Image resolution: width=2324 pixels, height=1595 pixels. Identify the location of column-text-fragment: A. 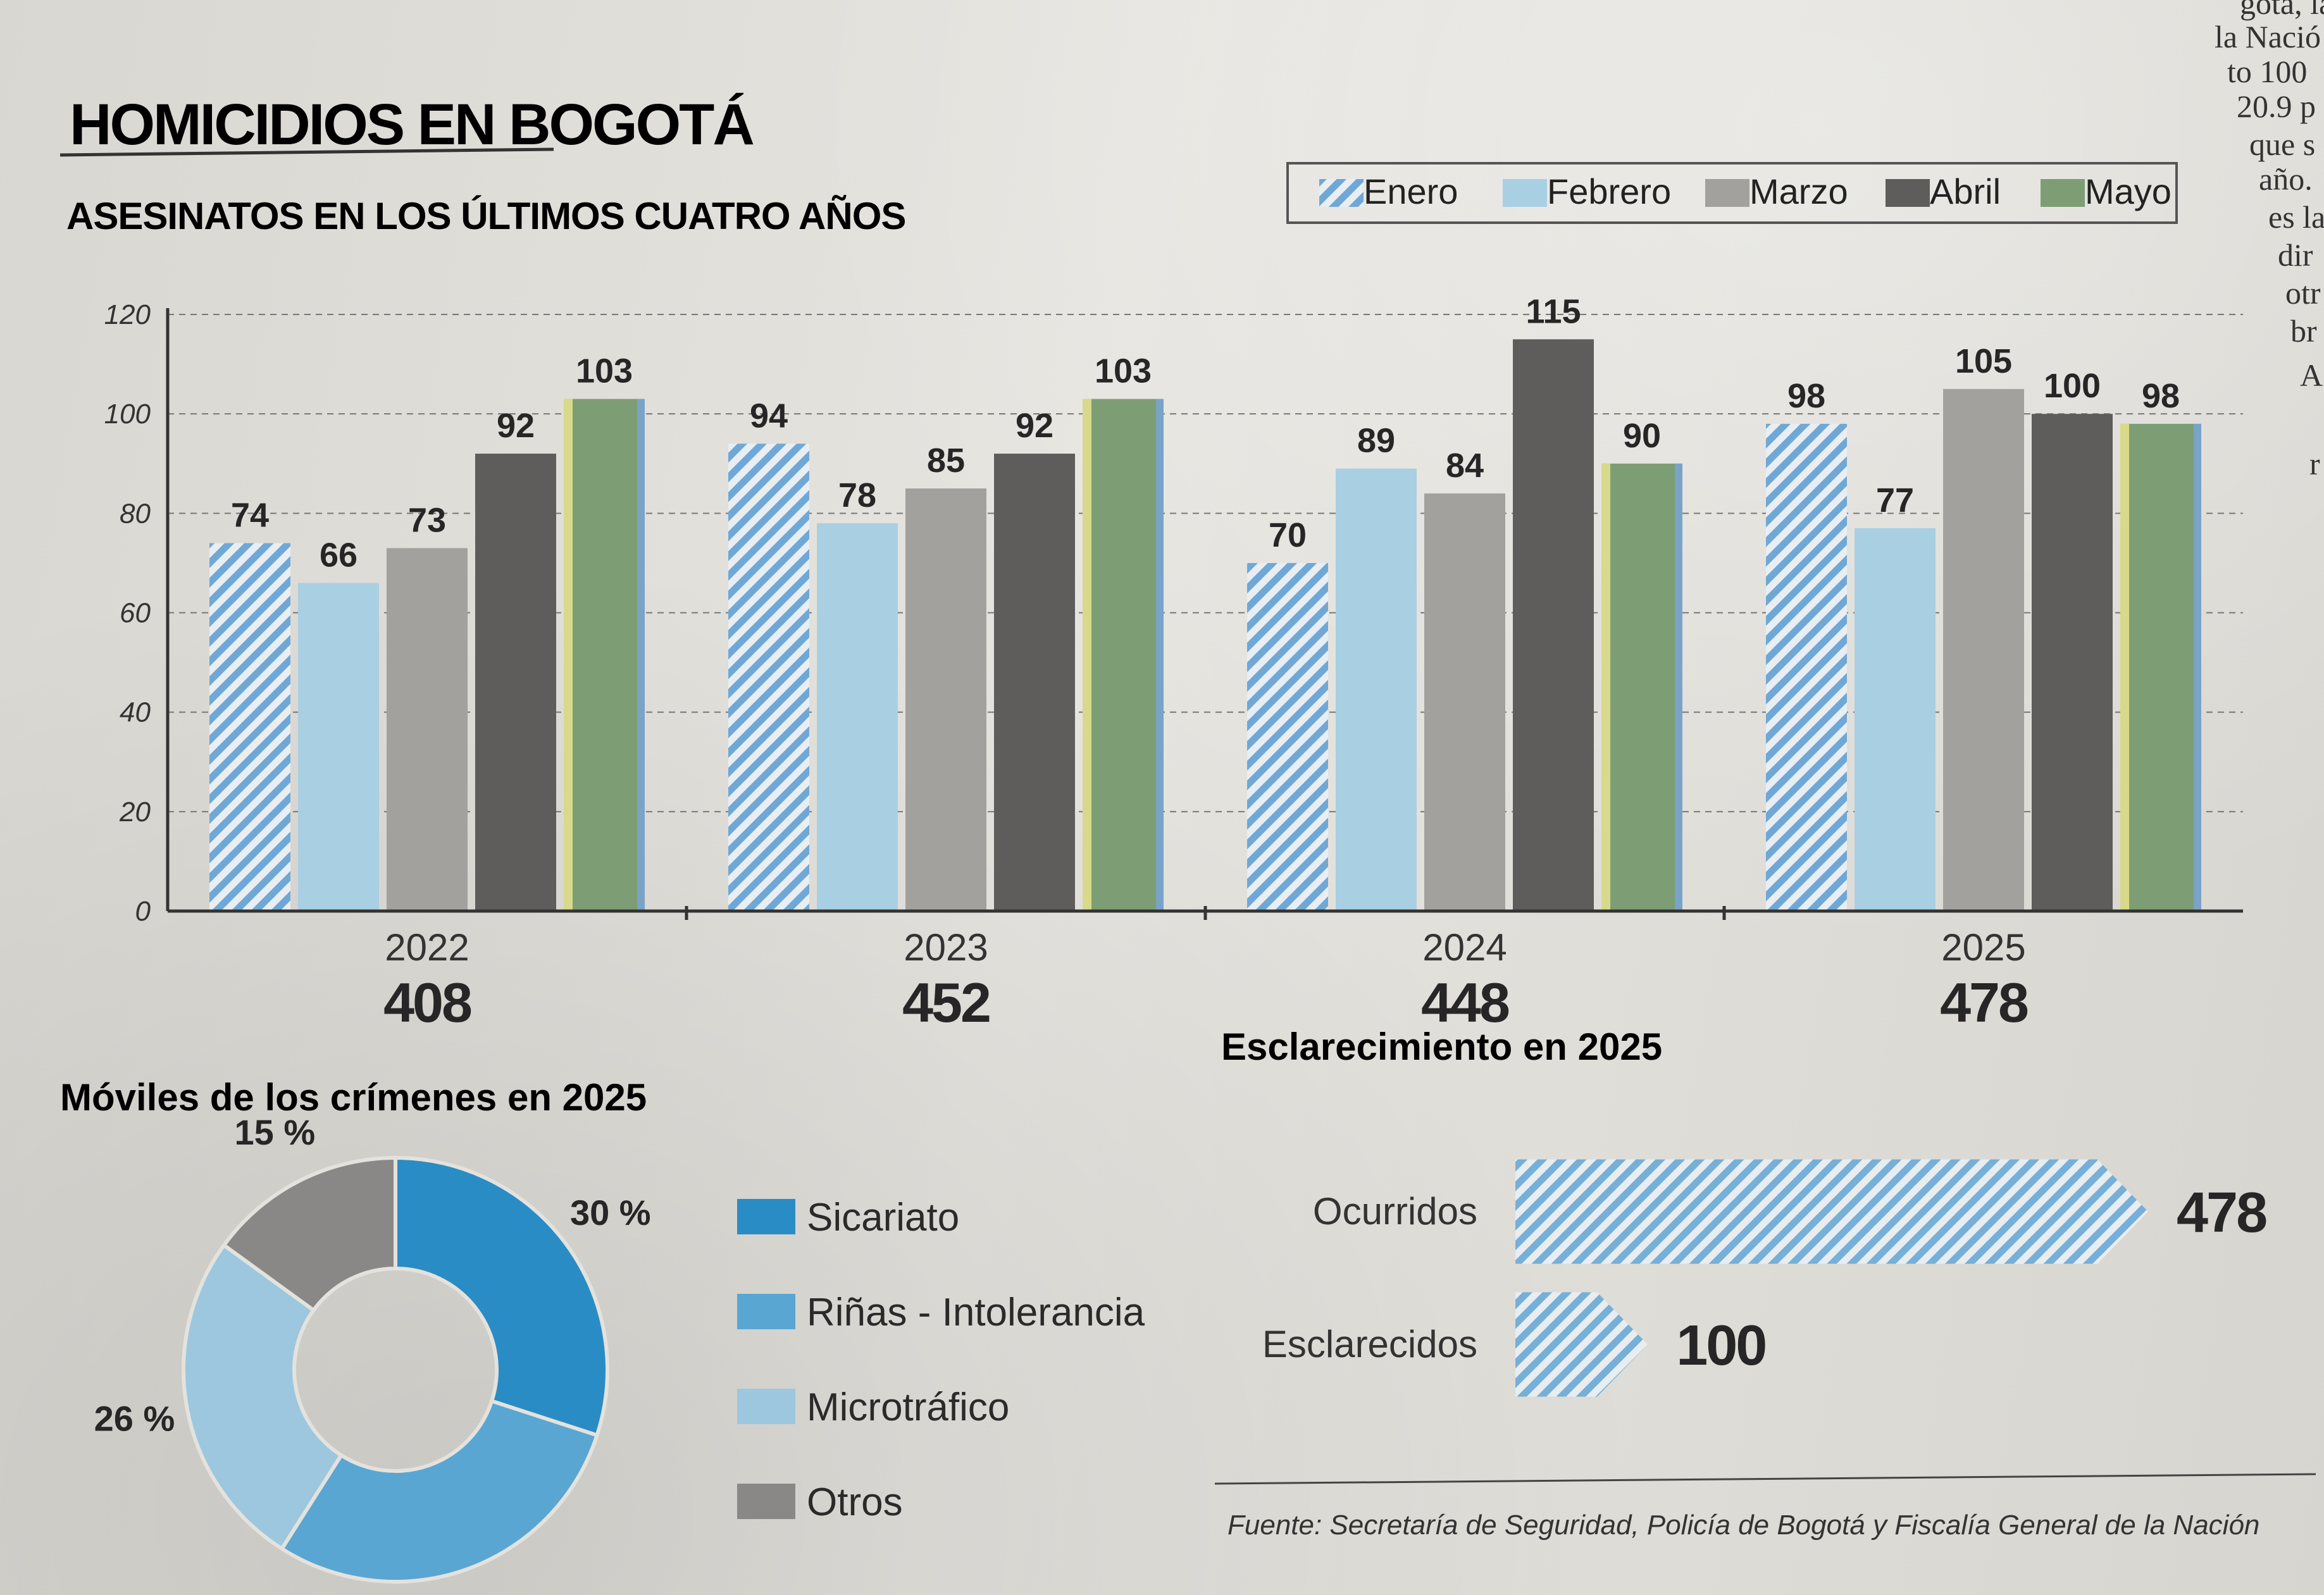
(2311, 375).